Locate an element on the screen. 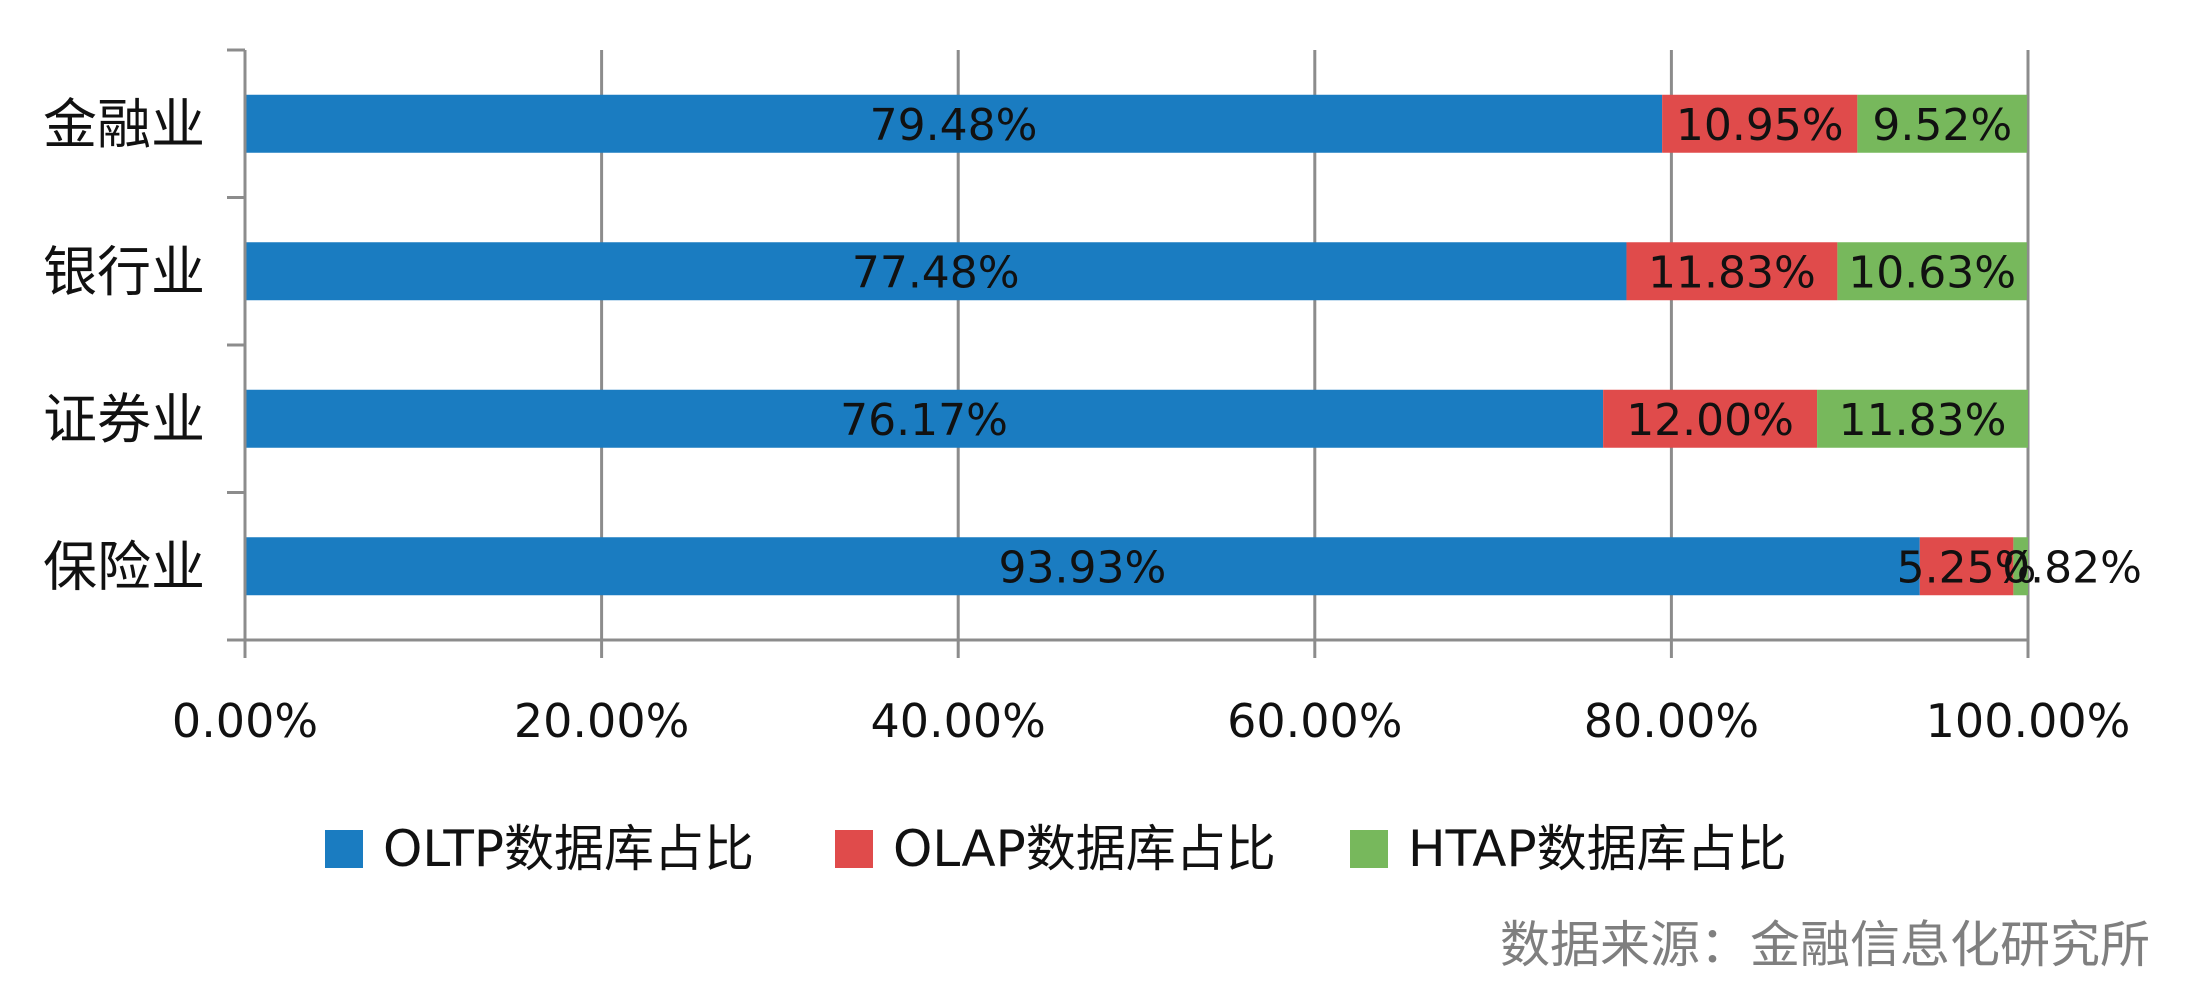 The image size is (2200, 1005). data-label: 10.63% is located at coordinates (1932, 272).